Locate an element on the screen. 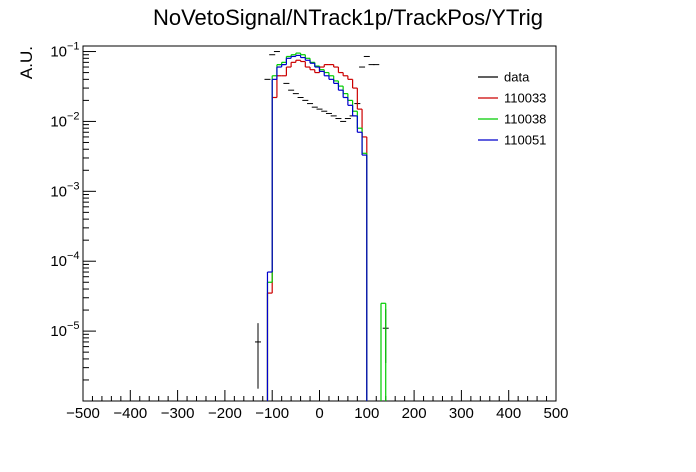 The width and height of the screenshot is (696, 472). chart-title: NoVetoSignal/NTrack1p/TrackPos/YTrig is located at coordinates (348, 17).